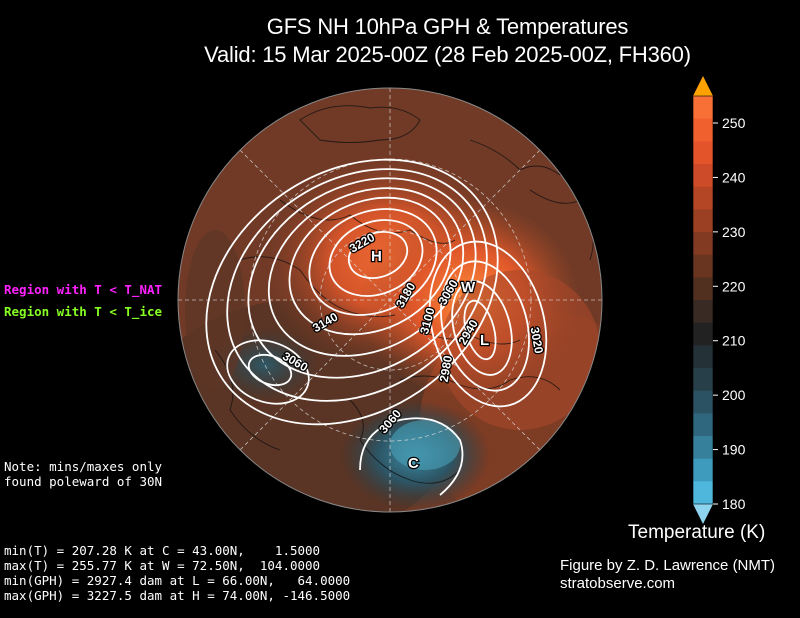 The width and height of the screenshot is (800, 618). Describe the element at coordinates (703, 514) in the screenshot. I see `colorbar-under-arrow` at that location.